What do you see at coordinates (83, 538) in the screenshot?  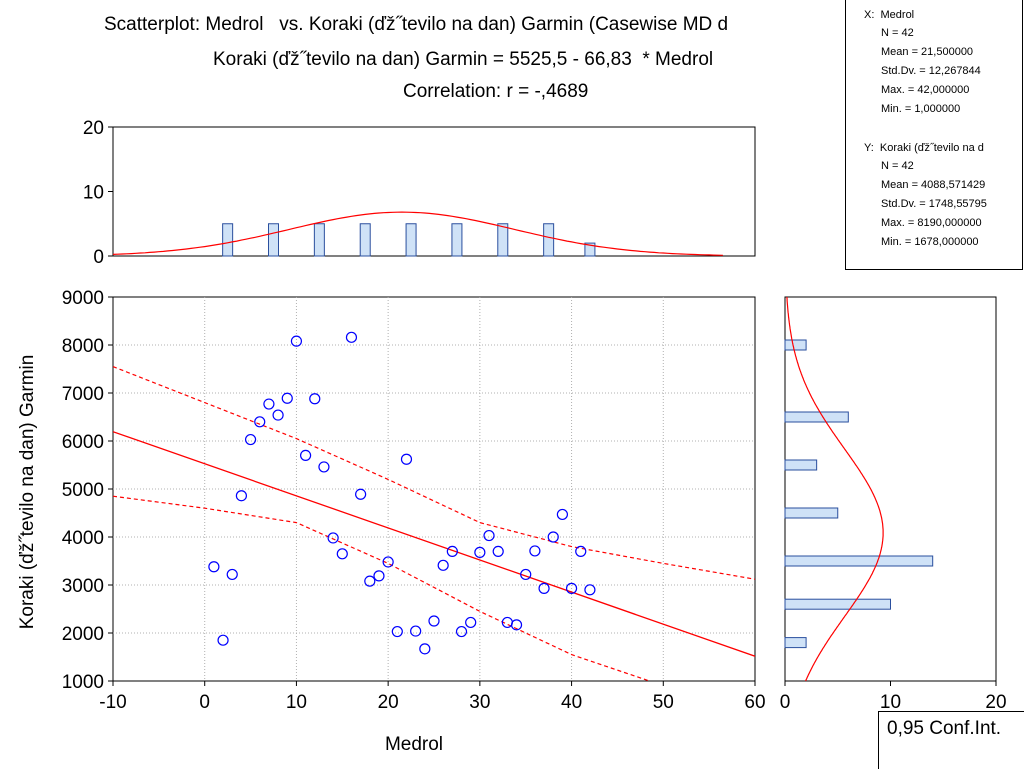 I see `y-tick-label: 4000` at bounding box center [83, 538].